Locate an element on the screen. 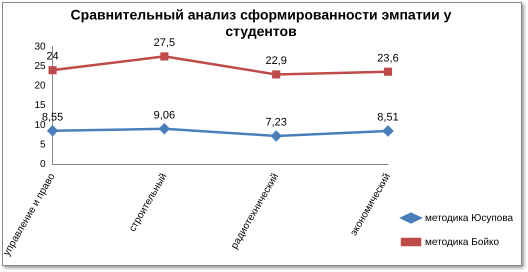 The width and height of the screenshot is (528, 272). legend-label: методика Юсупова is located at coordinates (469, 218).